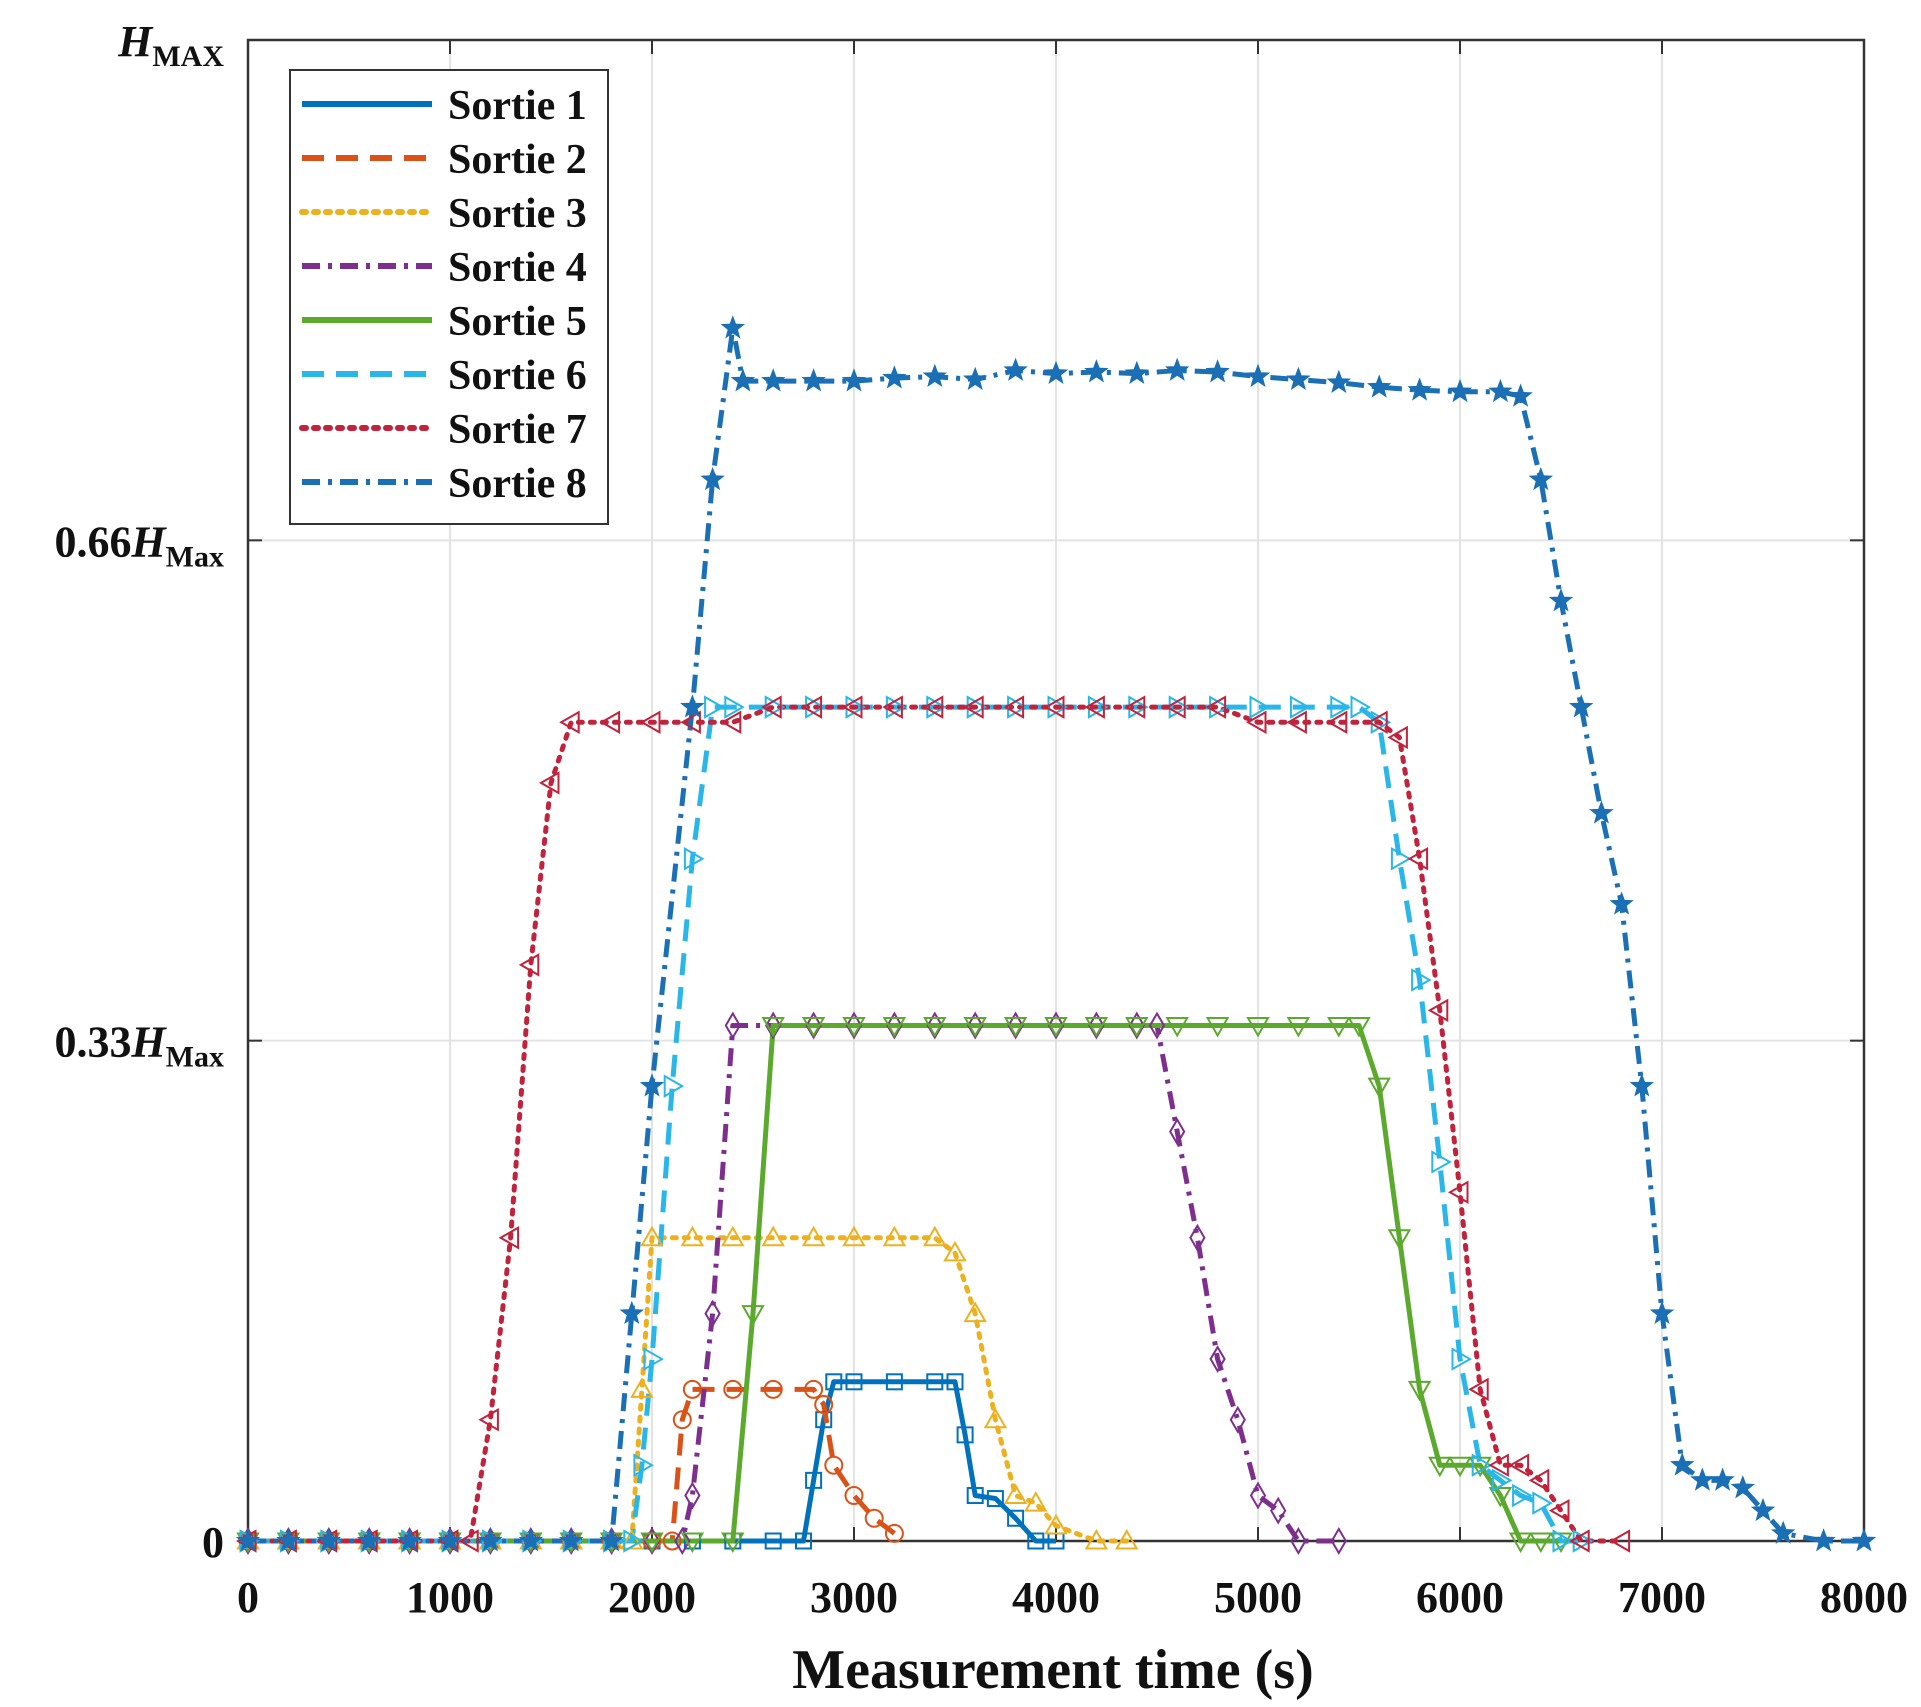  I want to click on y-tick-value: 0.66, so click(92, 541).